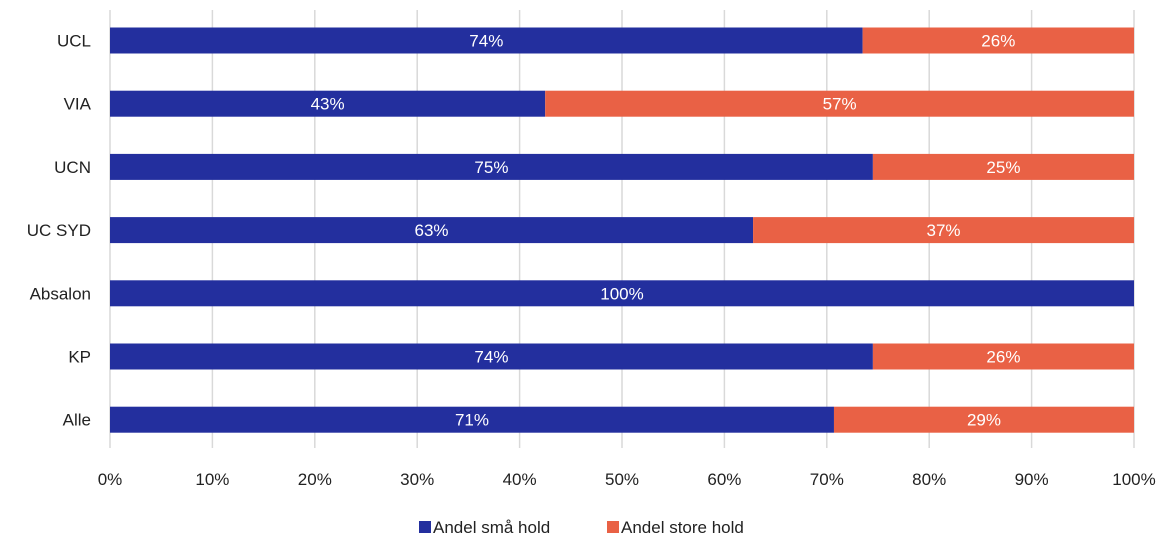 The width and height of the screenshot is (1162, 538). I want to click on x-tick-label: 50%, so click(622, 479).